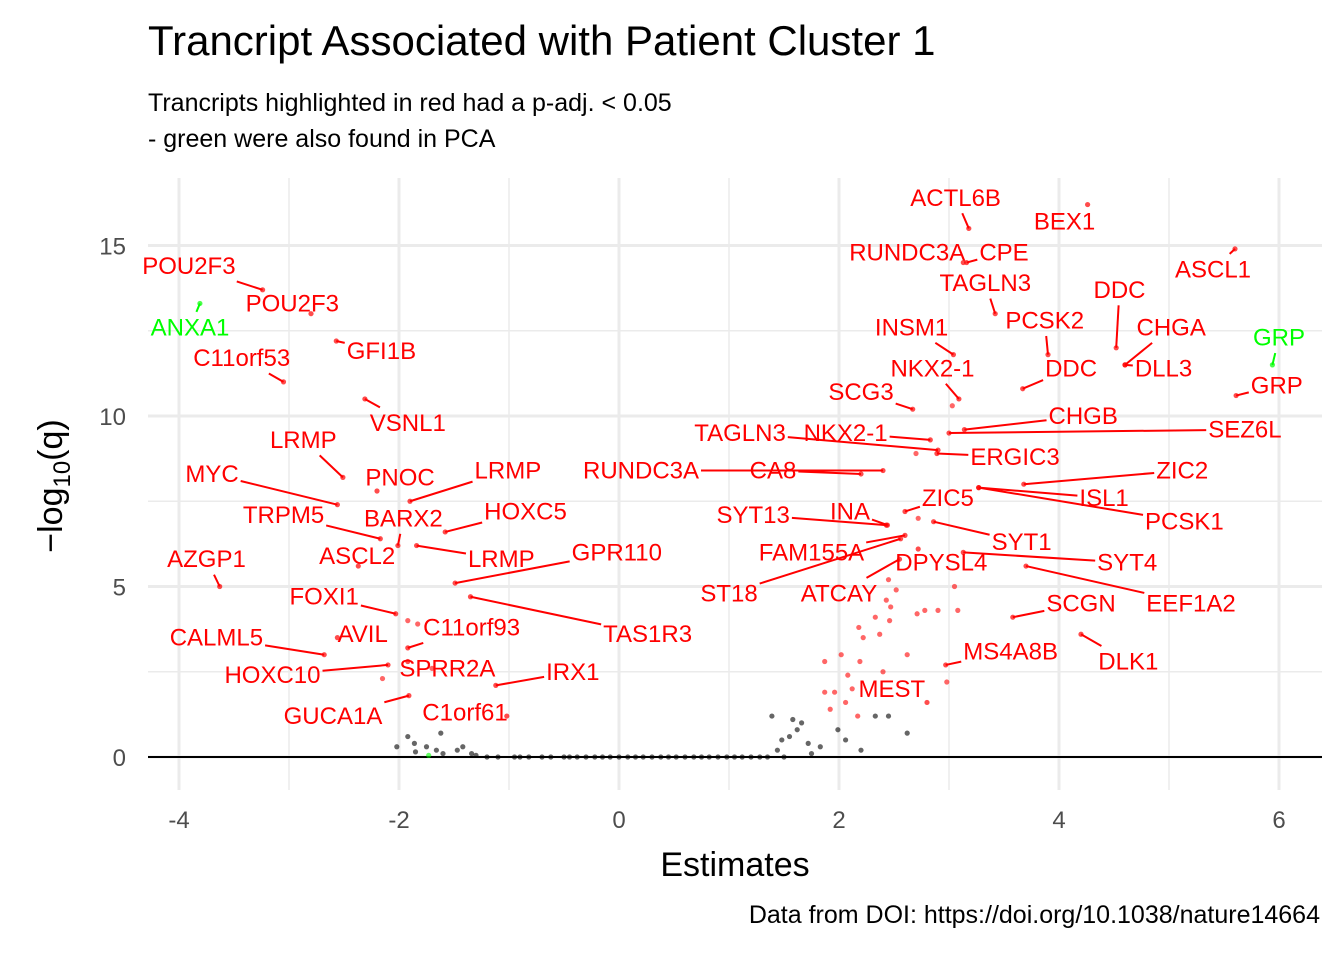 The width and height of the screenshot is (1344, 960). What do you see at coordinates (322, 139) in the screenshot?
I see `chart-subtitle-line-2: - green were also found in PCA` at bounding box center [322, 139].